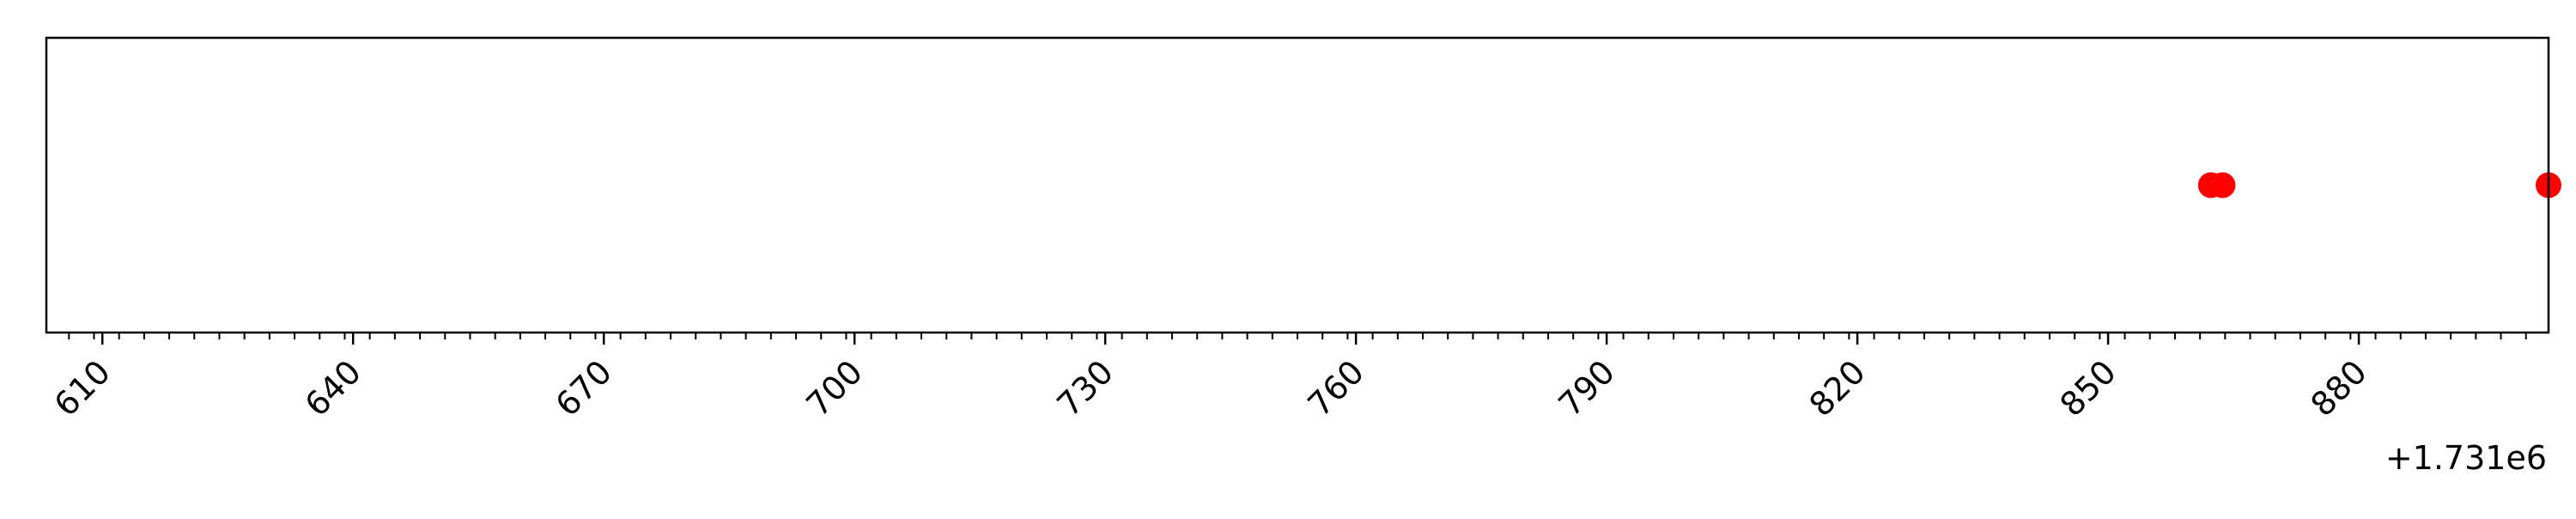  Describe the element at coordinates (1836, 388) in the screenshot. I see `x-tick-label: 820` at that location.